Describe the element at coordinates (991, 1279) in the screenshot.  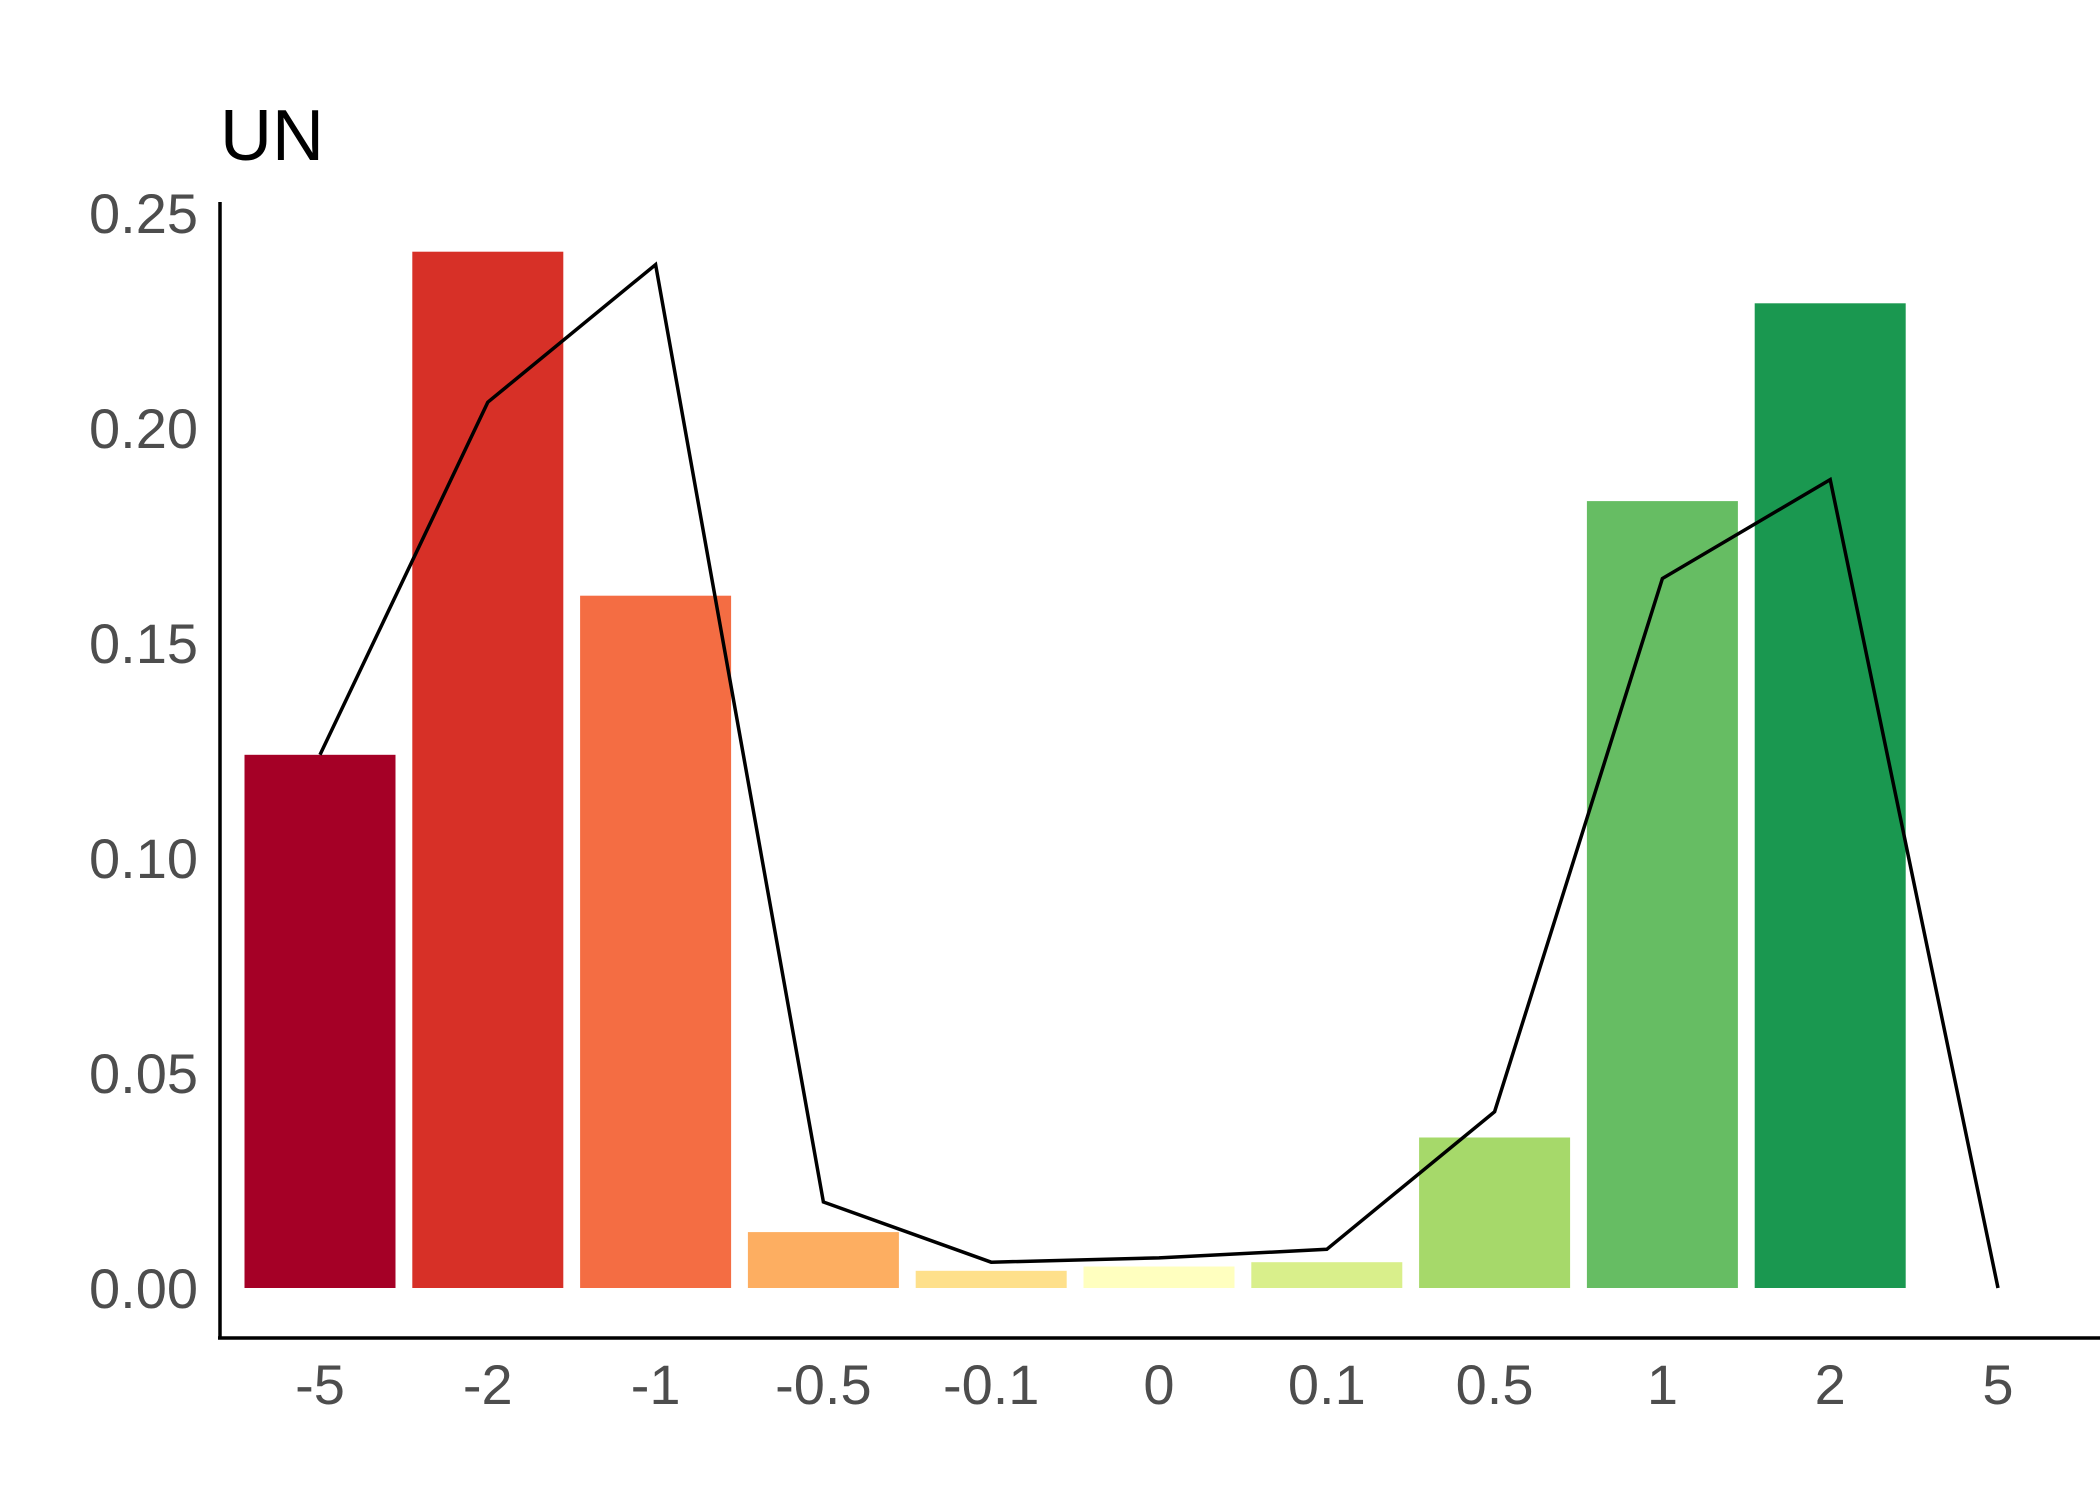
I see `bar--0.1` at that location.